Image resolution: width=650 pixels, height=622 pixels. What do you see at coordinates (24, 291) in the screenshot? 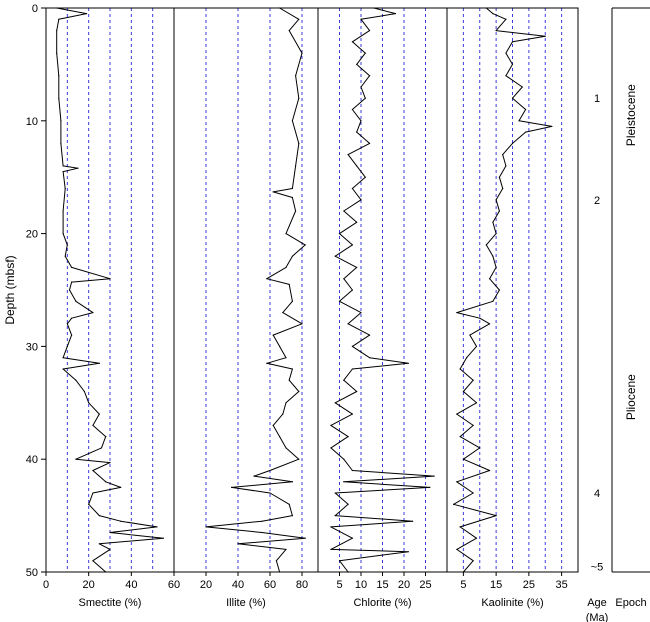
I see `y-axis: 0 10 20 30 40 50 Depth (mbsf)` at bounding box center [24, 291].